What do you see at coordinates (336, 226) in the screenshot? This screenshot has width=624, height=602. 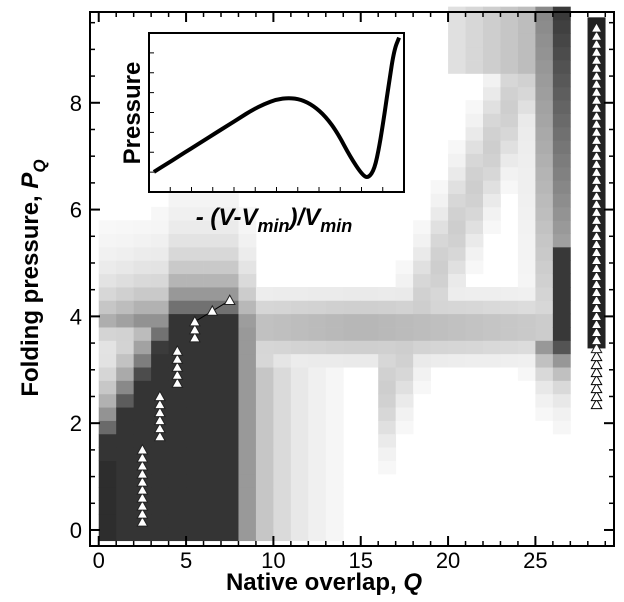 I see `inset-x-label-sub2: min` at bounding box center [336, 226].